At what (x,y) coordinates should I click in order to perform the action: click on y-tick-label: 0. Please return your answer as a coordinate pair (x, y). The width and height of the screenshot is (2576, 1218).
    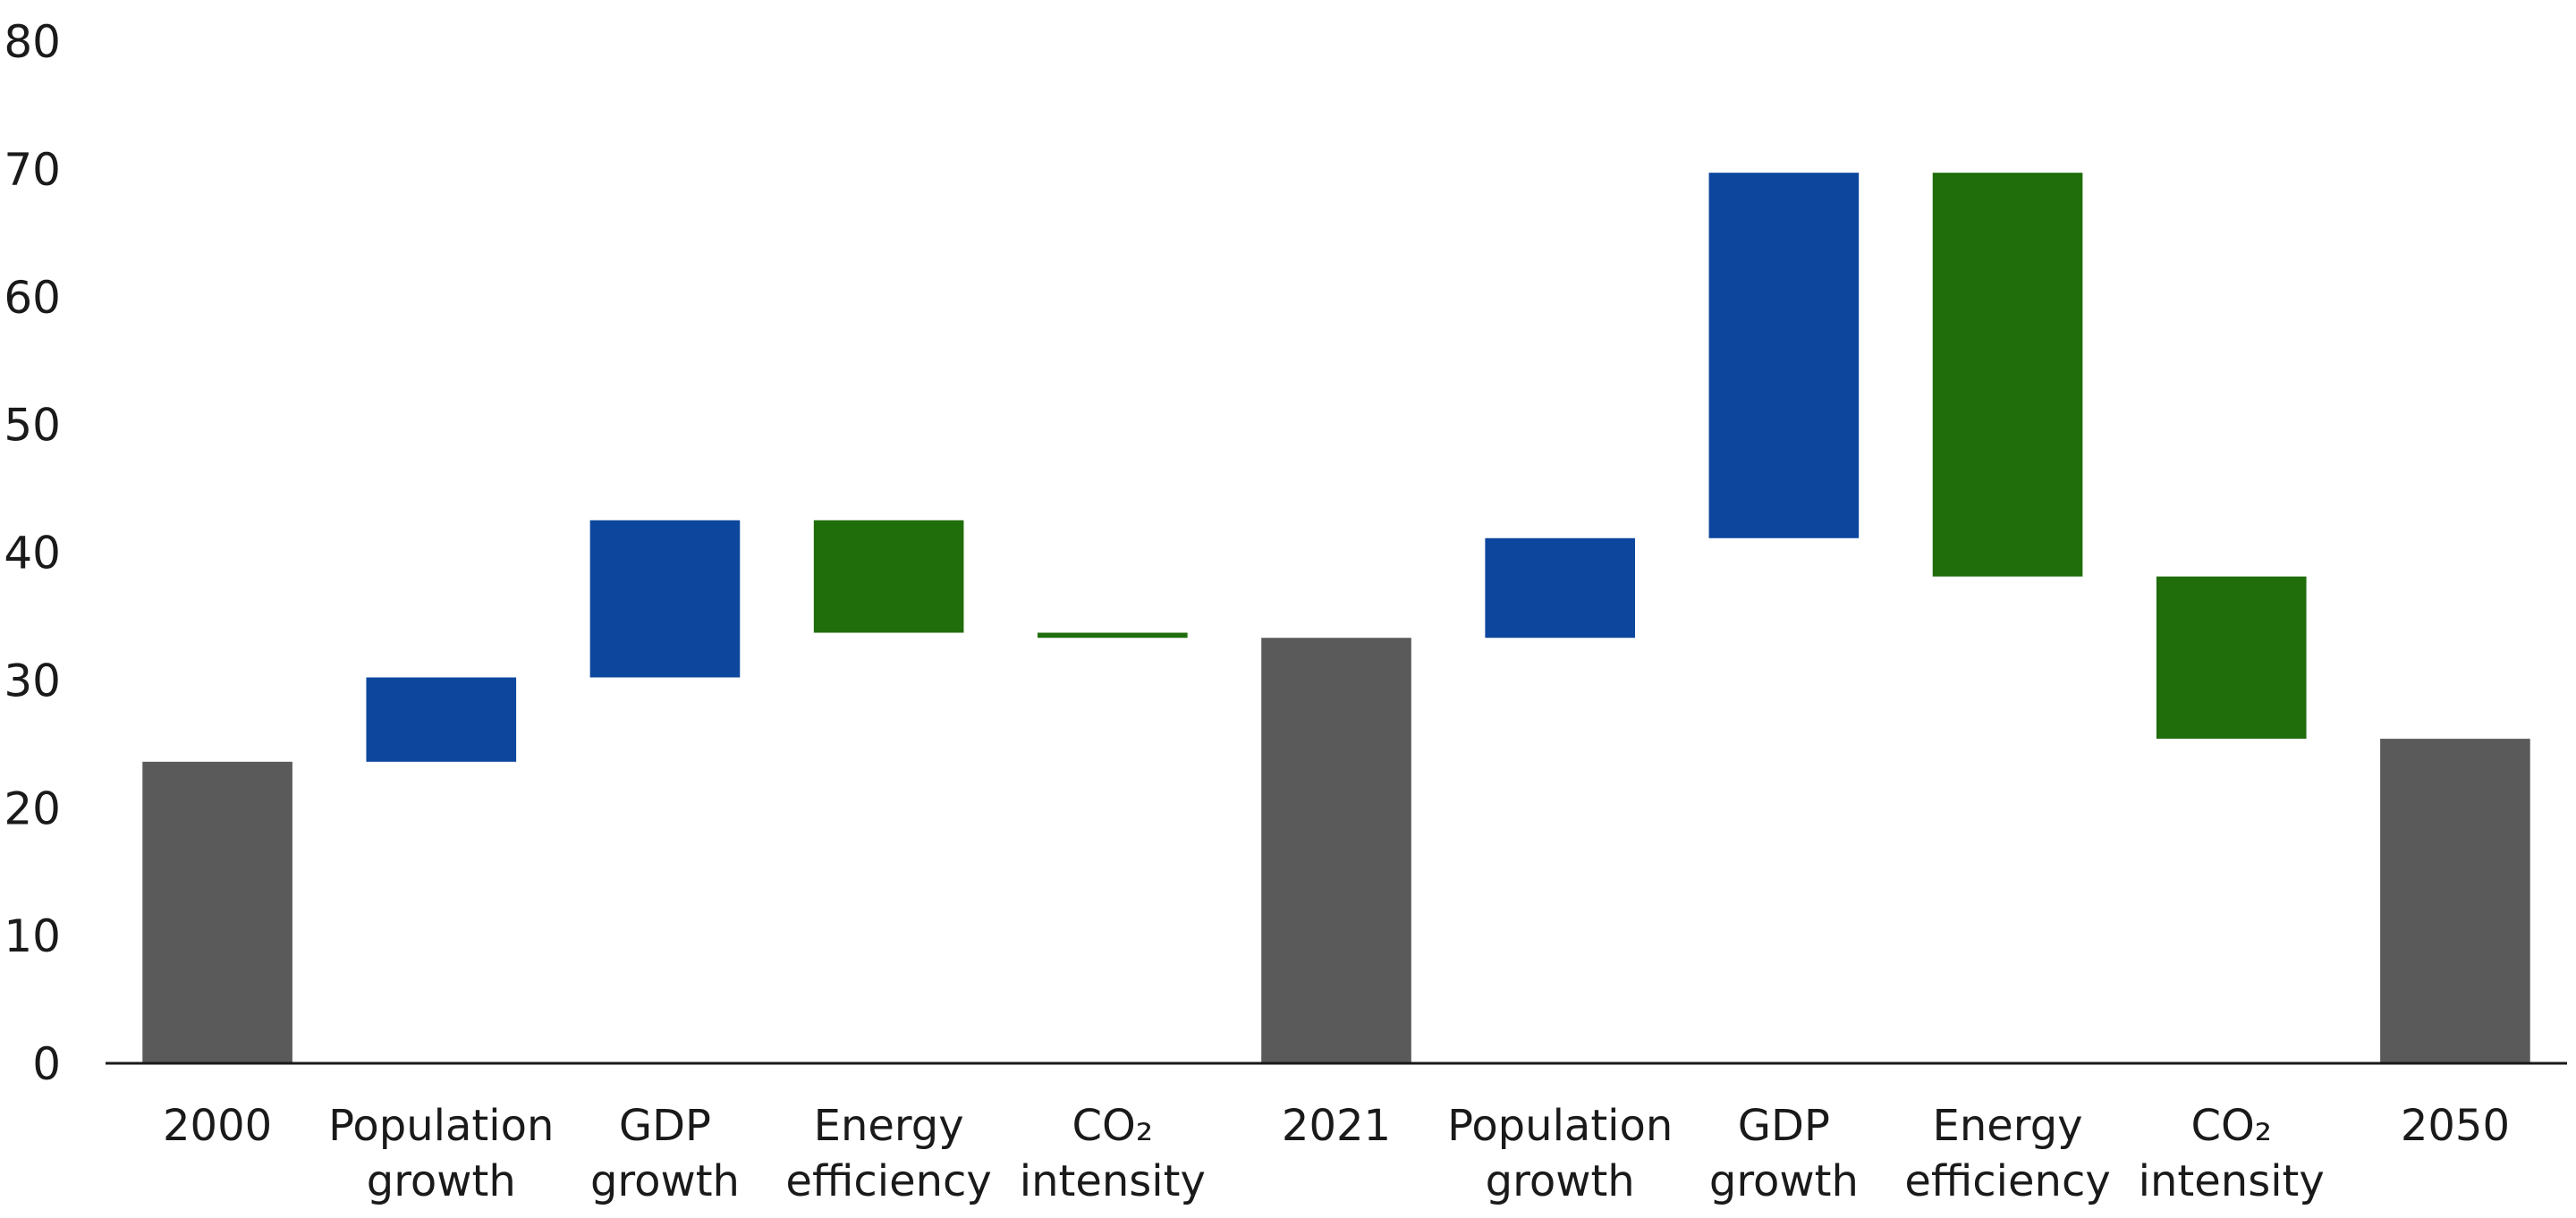
    Looking at the image, I should click on (46, 1064).